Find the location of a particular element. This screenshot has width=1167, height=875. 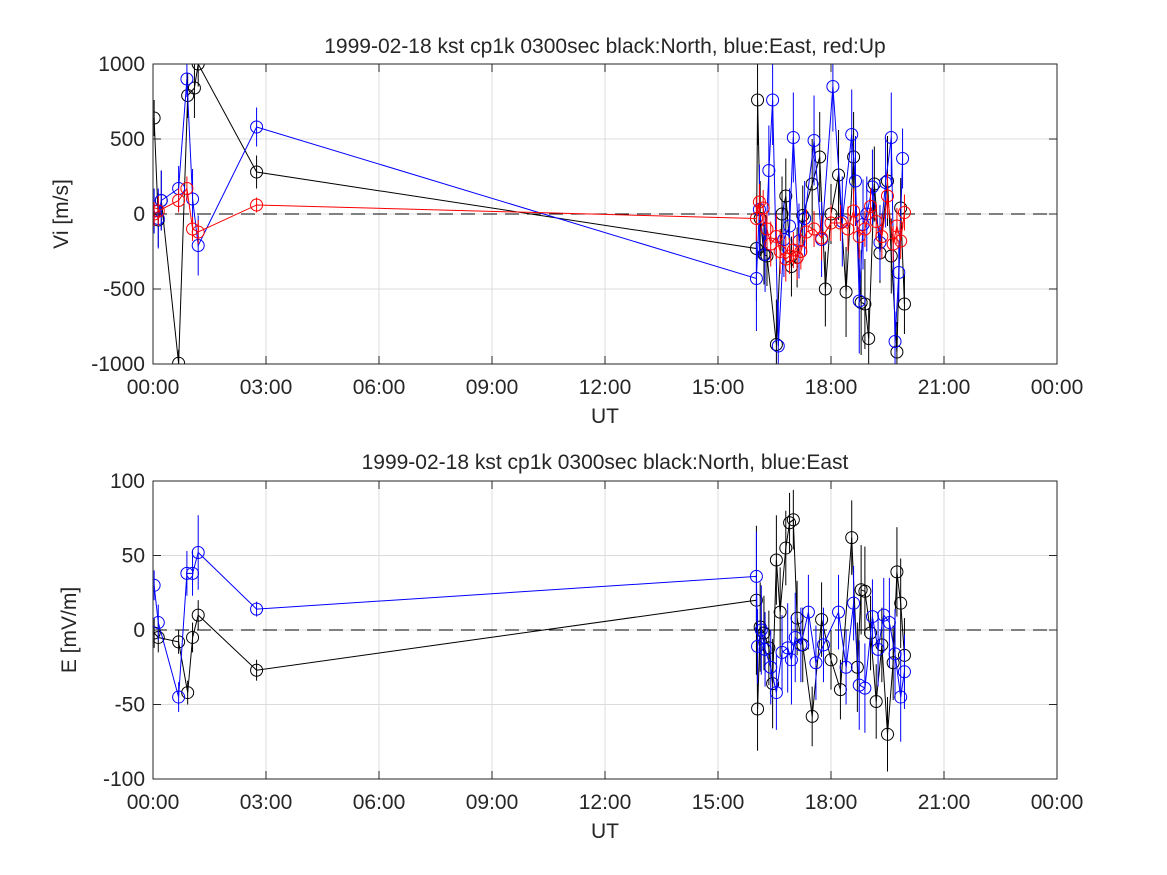

velocity-x-tick-label: 18:00 is located at coordinates (831, 387).